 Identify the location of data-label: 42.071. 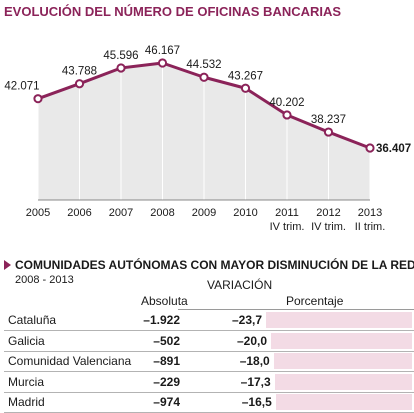
(21, 87).